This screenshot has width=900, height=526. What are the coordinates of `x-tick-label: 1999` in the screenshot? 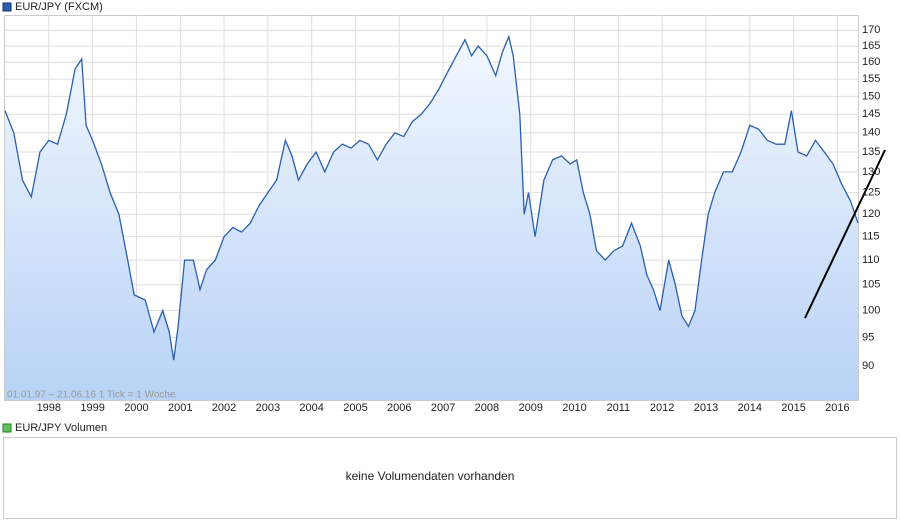 It's located at (92, 408).